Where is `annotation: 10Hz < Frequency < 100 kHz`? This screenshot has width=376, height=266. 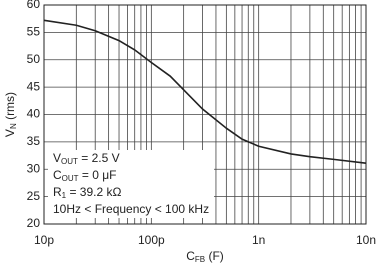
annotation: 10Hz < Frequency < 100 kHz is located at coordinates (131, 209).